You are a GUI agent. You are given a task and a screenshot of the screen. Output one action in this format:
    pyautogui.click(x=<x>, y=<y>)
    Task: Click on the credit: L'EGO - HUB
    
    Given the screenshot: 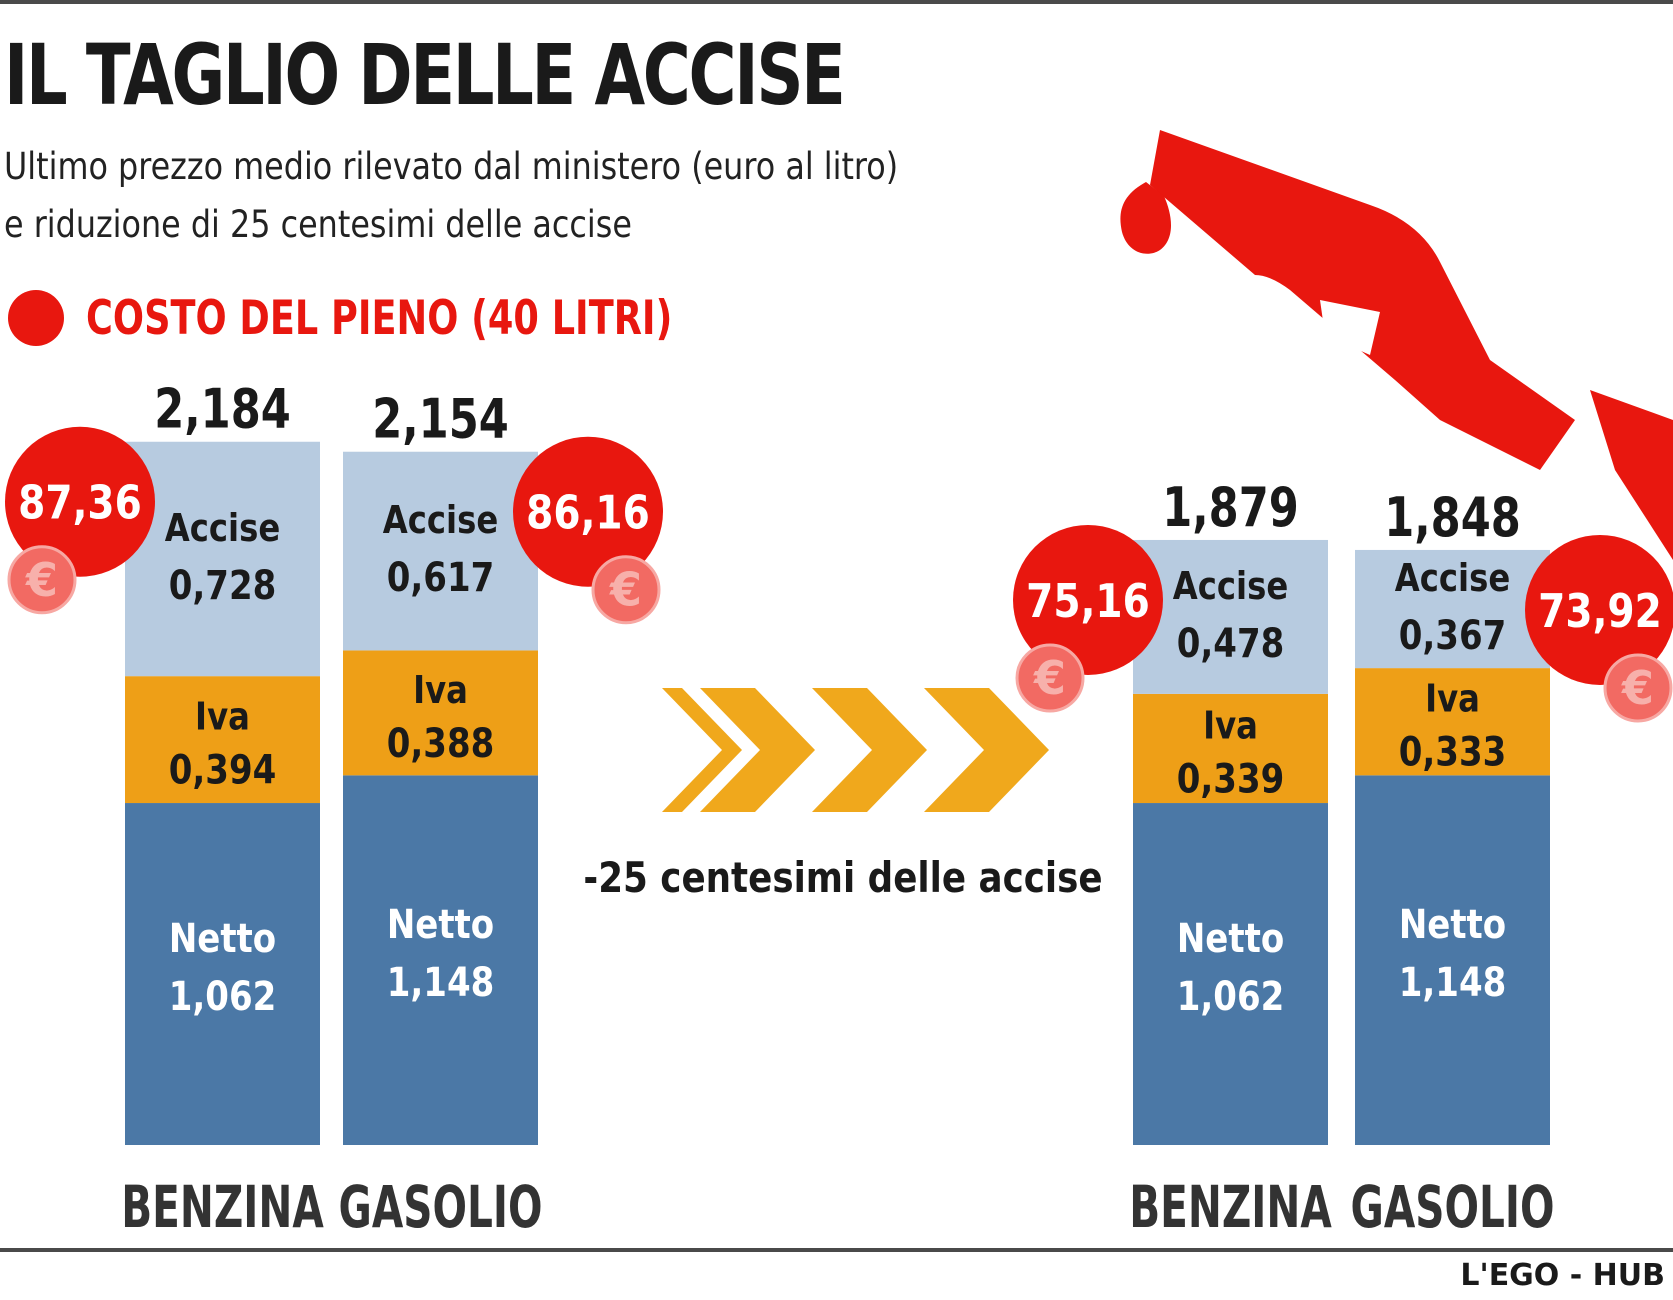 What is the action you would take?
    pyautogui.click(x=1562, y=1275)
    